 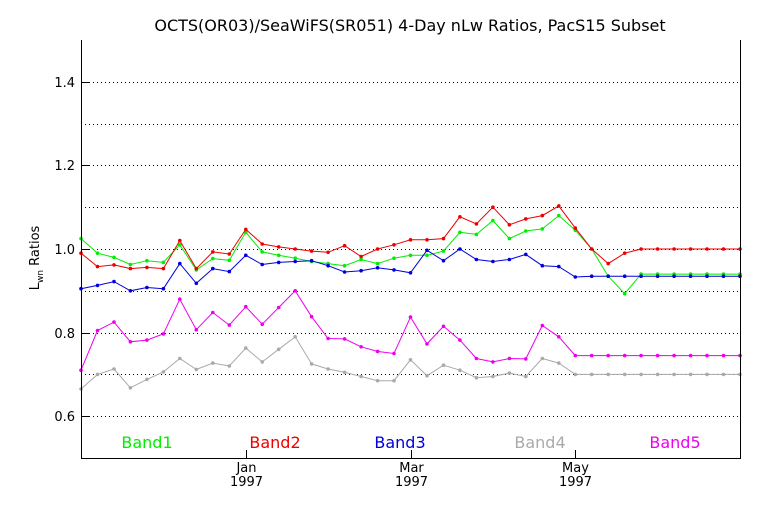 I want to click on legend-entry-band5: Band5, so click(x=674, y=442).